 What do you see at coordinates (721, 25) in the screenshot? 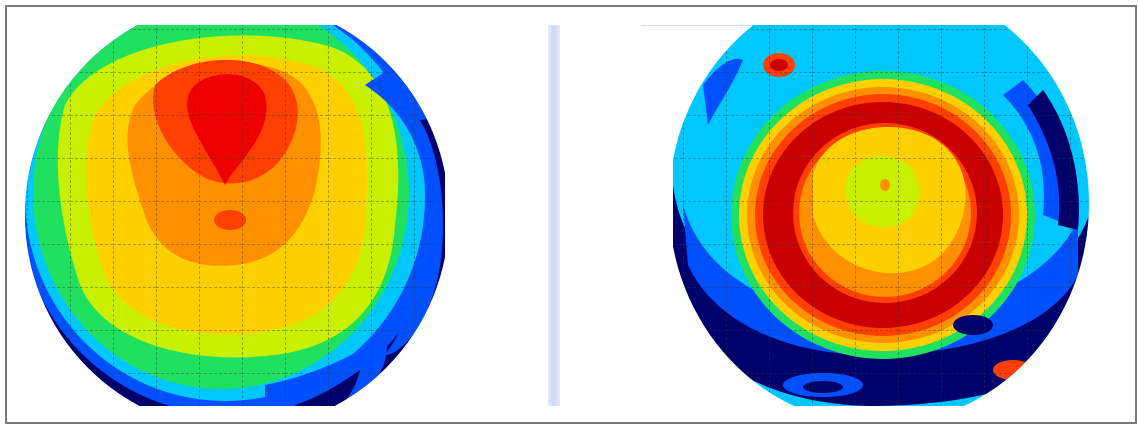
I see `top-rule` at bounding box center [721, 25].